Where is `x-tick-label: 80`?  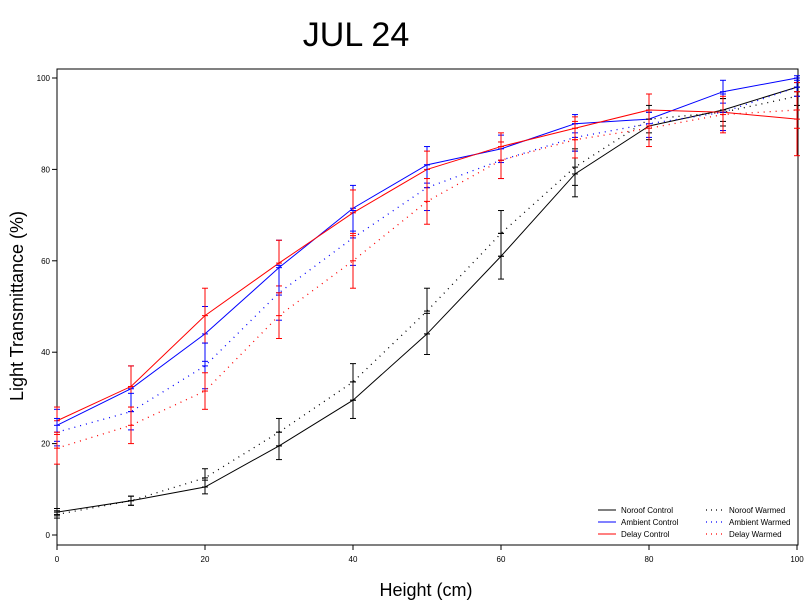
x-tick-label: 80 is located at coordinates (649, 559).